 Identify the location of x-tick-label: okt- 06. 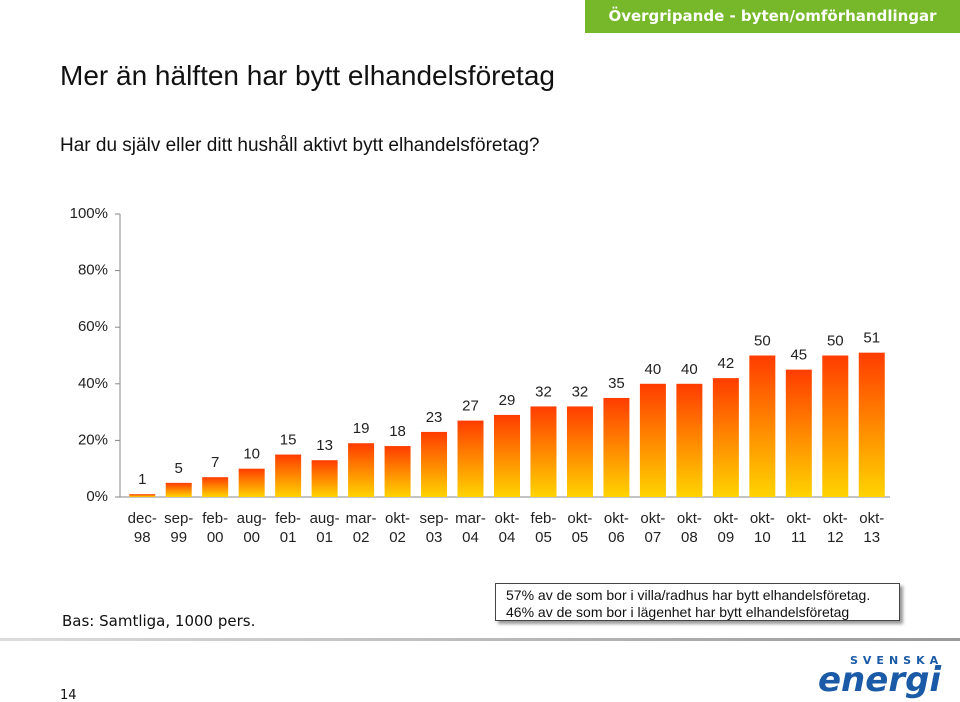
(616, 528).